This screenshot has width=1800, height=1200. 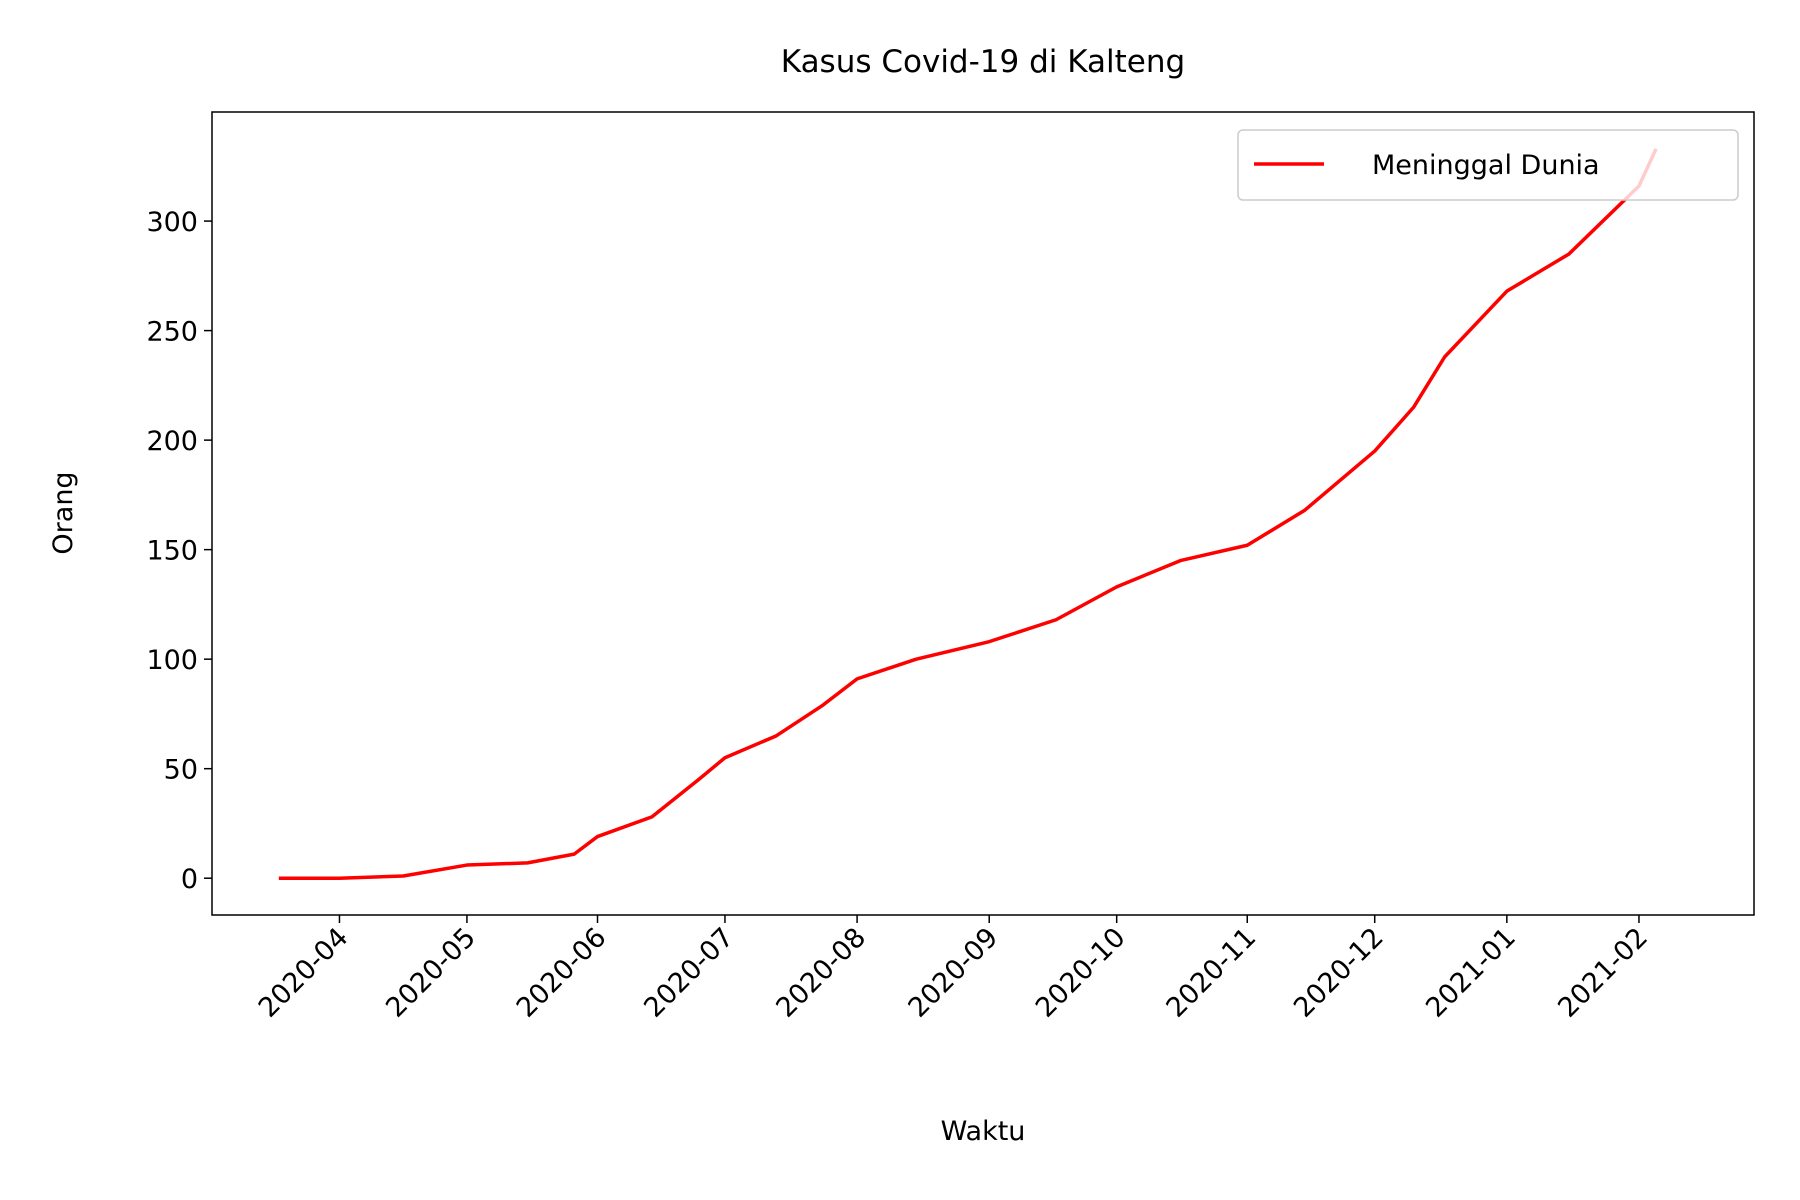 I want to click on x-tick-label: 2020-06, so click(x=562, y=973).